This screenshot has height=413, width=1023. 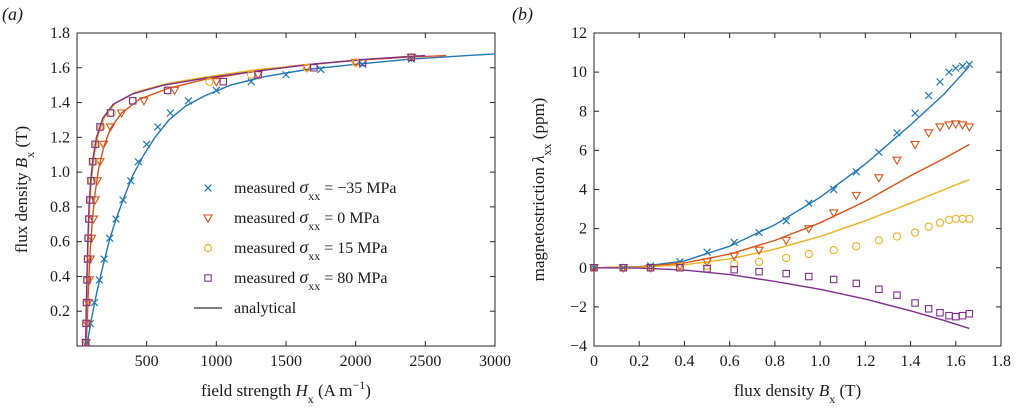 I want to click on panel-b-xtick-label: 0.2, so click(x=639, y=361).